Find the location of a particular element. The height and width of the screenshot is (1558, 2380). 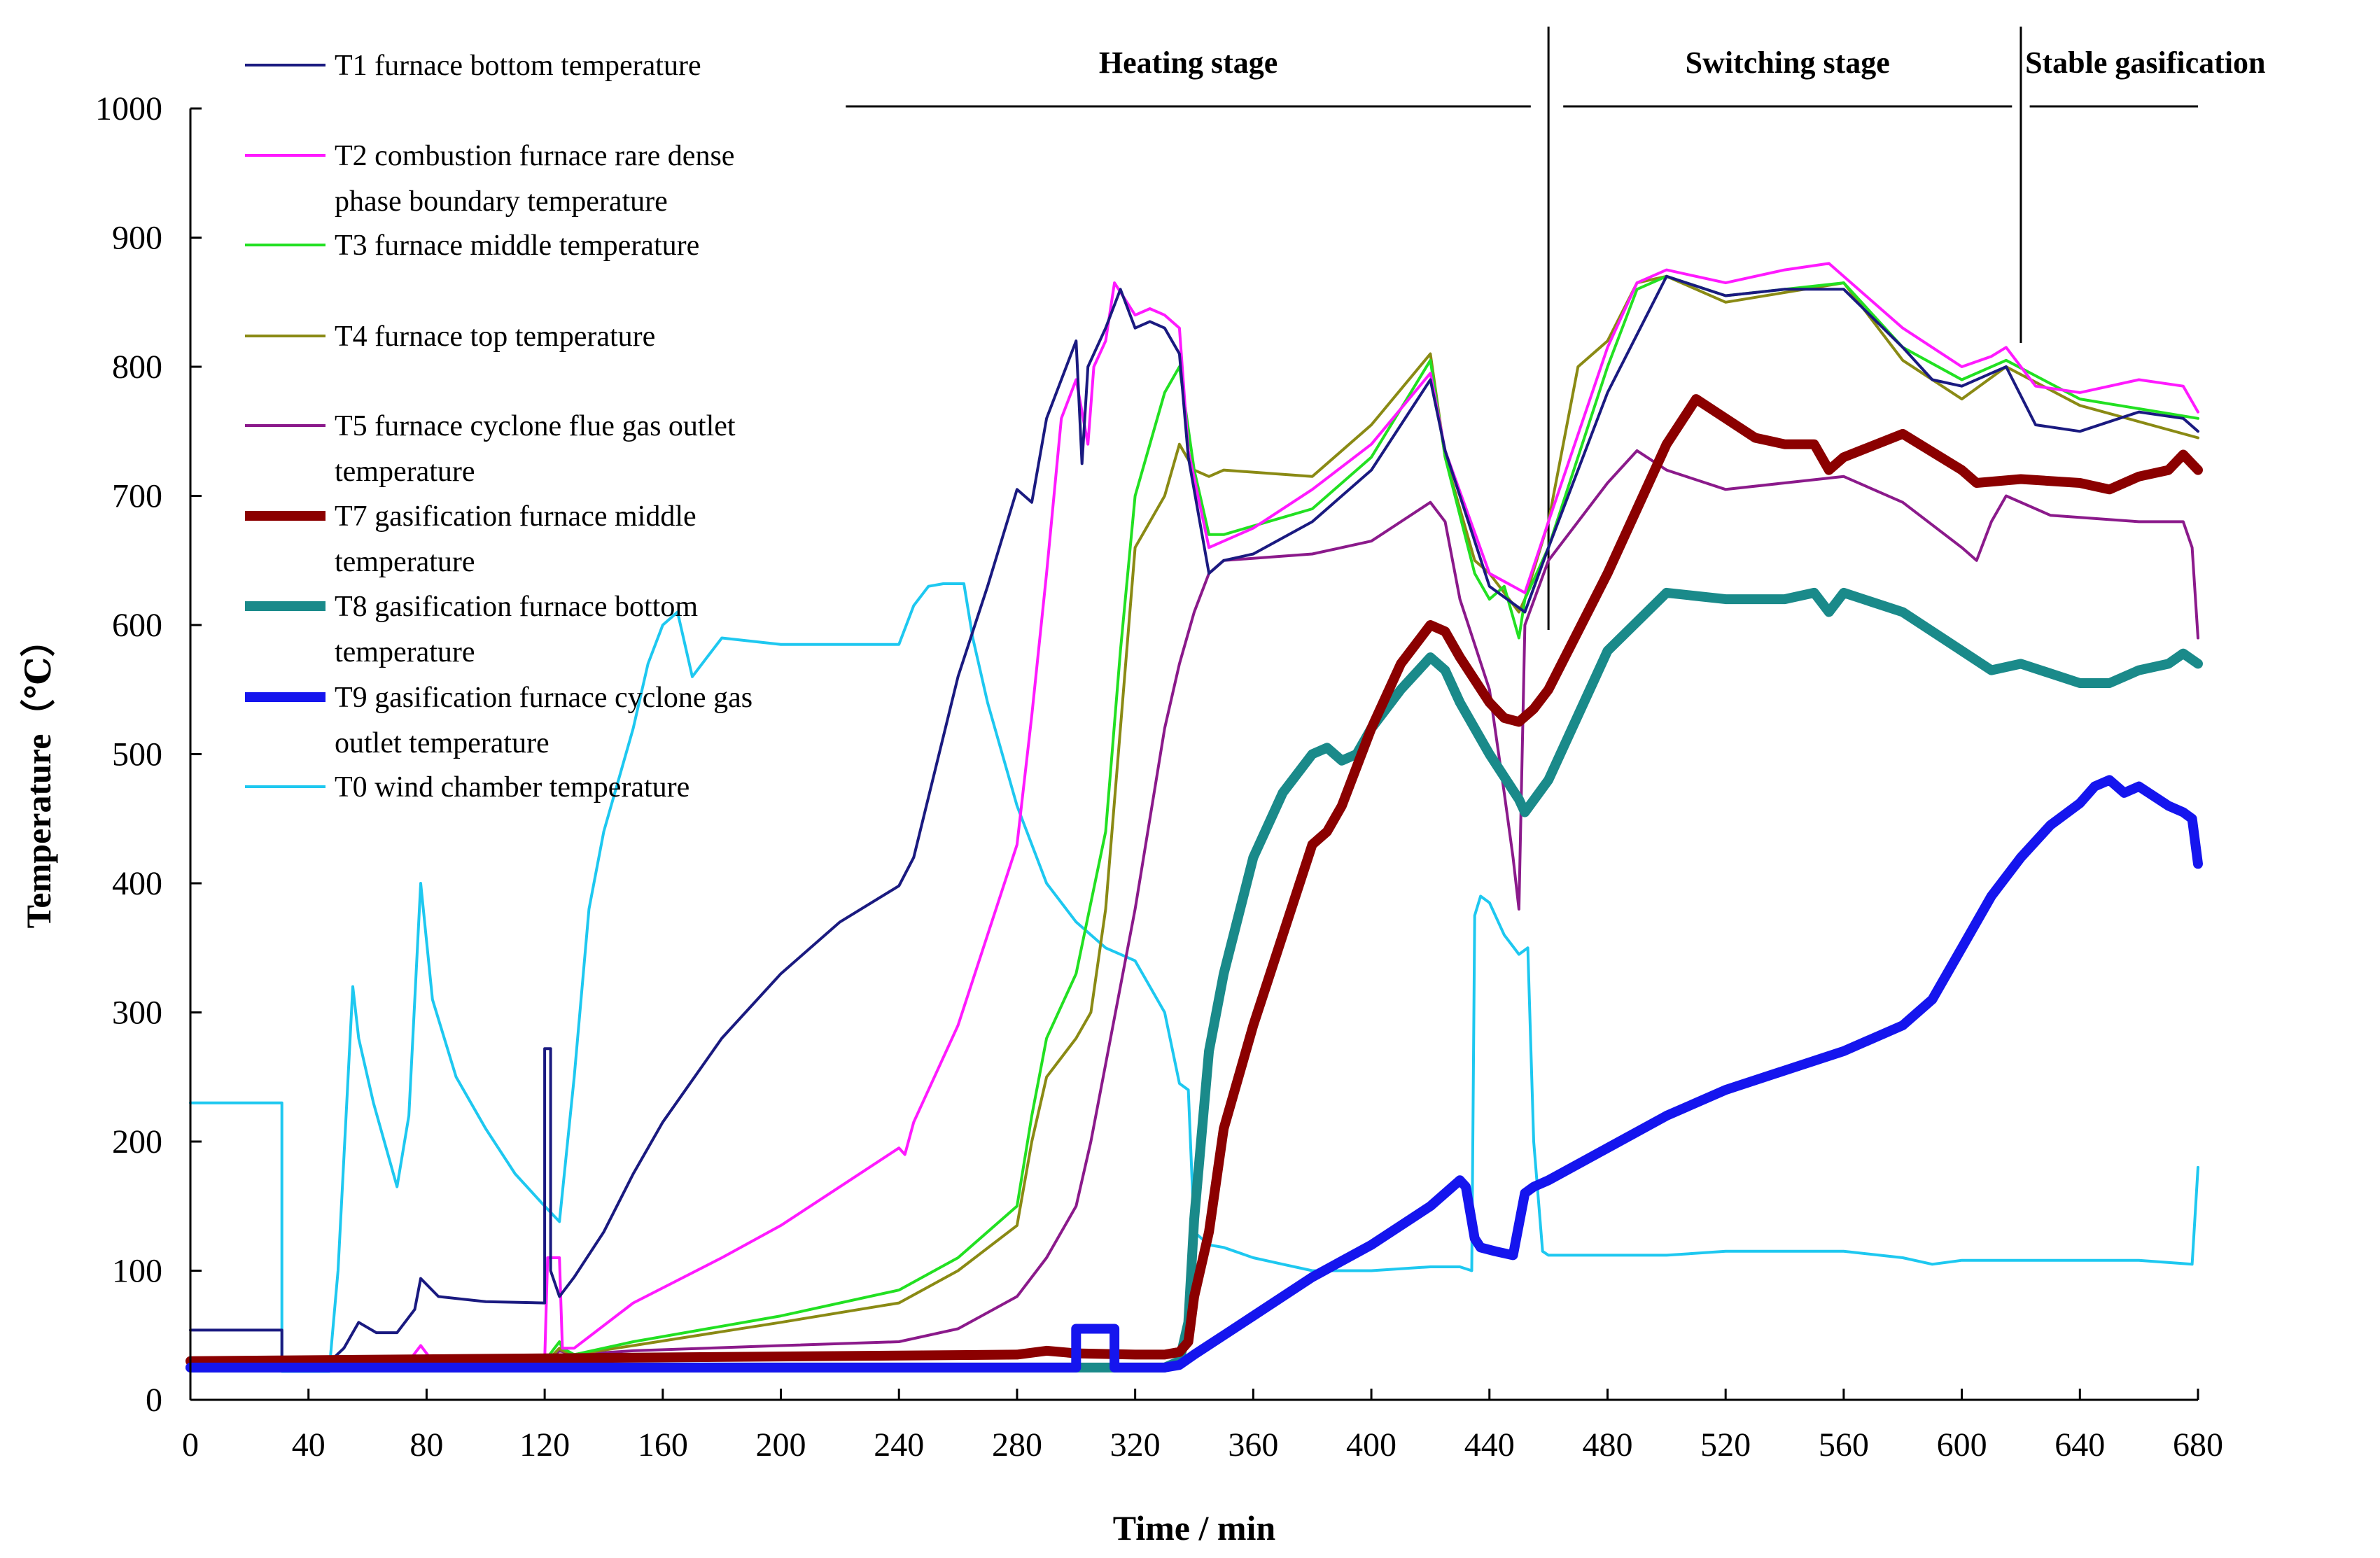

legend-label: T0 wind chamber temperature is located at coordinates (512, 787).